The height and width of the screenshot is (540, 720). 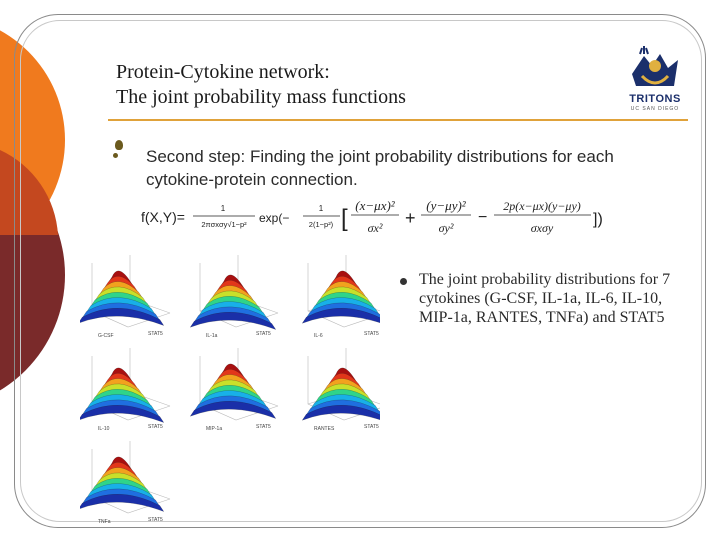 I want to click on formula-bracket: [, so click(x=344, y=218).